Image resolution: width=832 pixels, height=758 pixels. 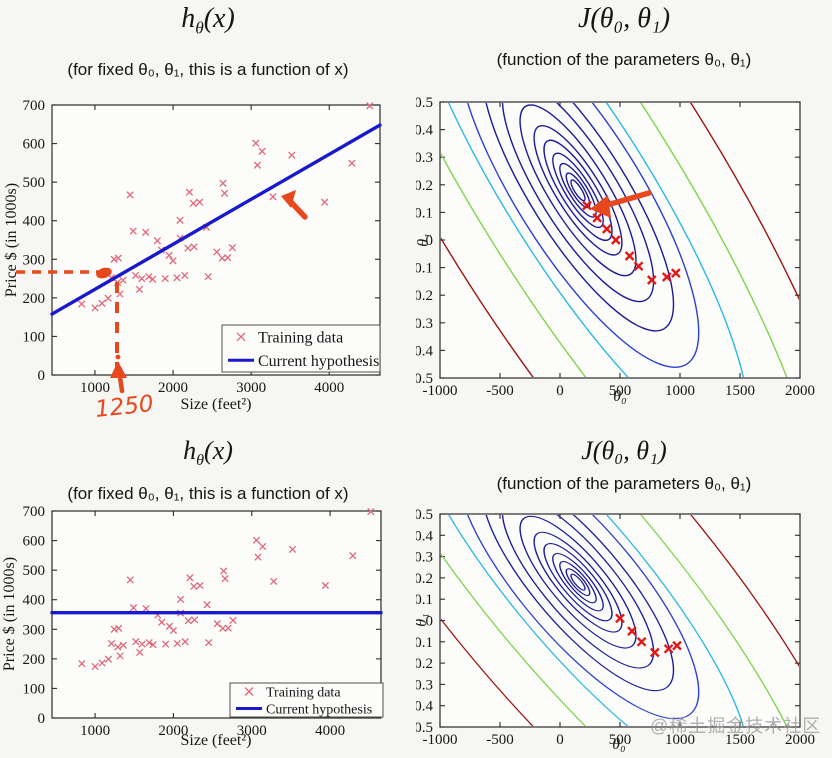 I want to click on line-pointer-arrow-shaft, so click(x=298, y=209).